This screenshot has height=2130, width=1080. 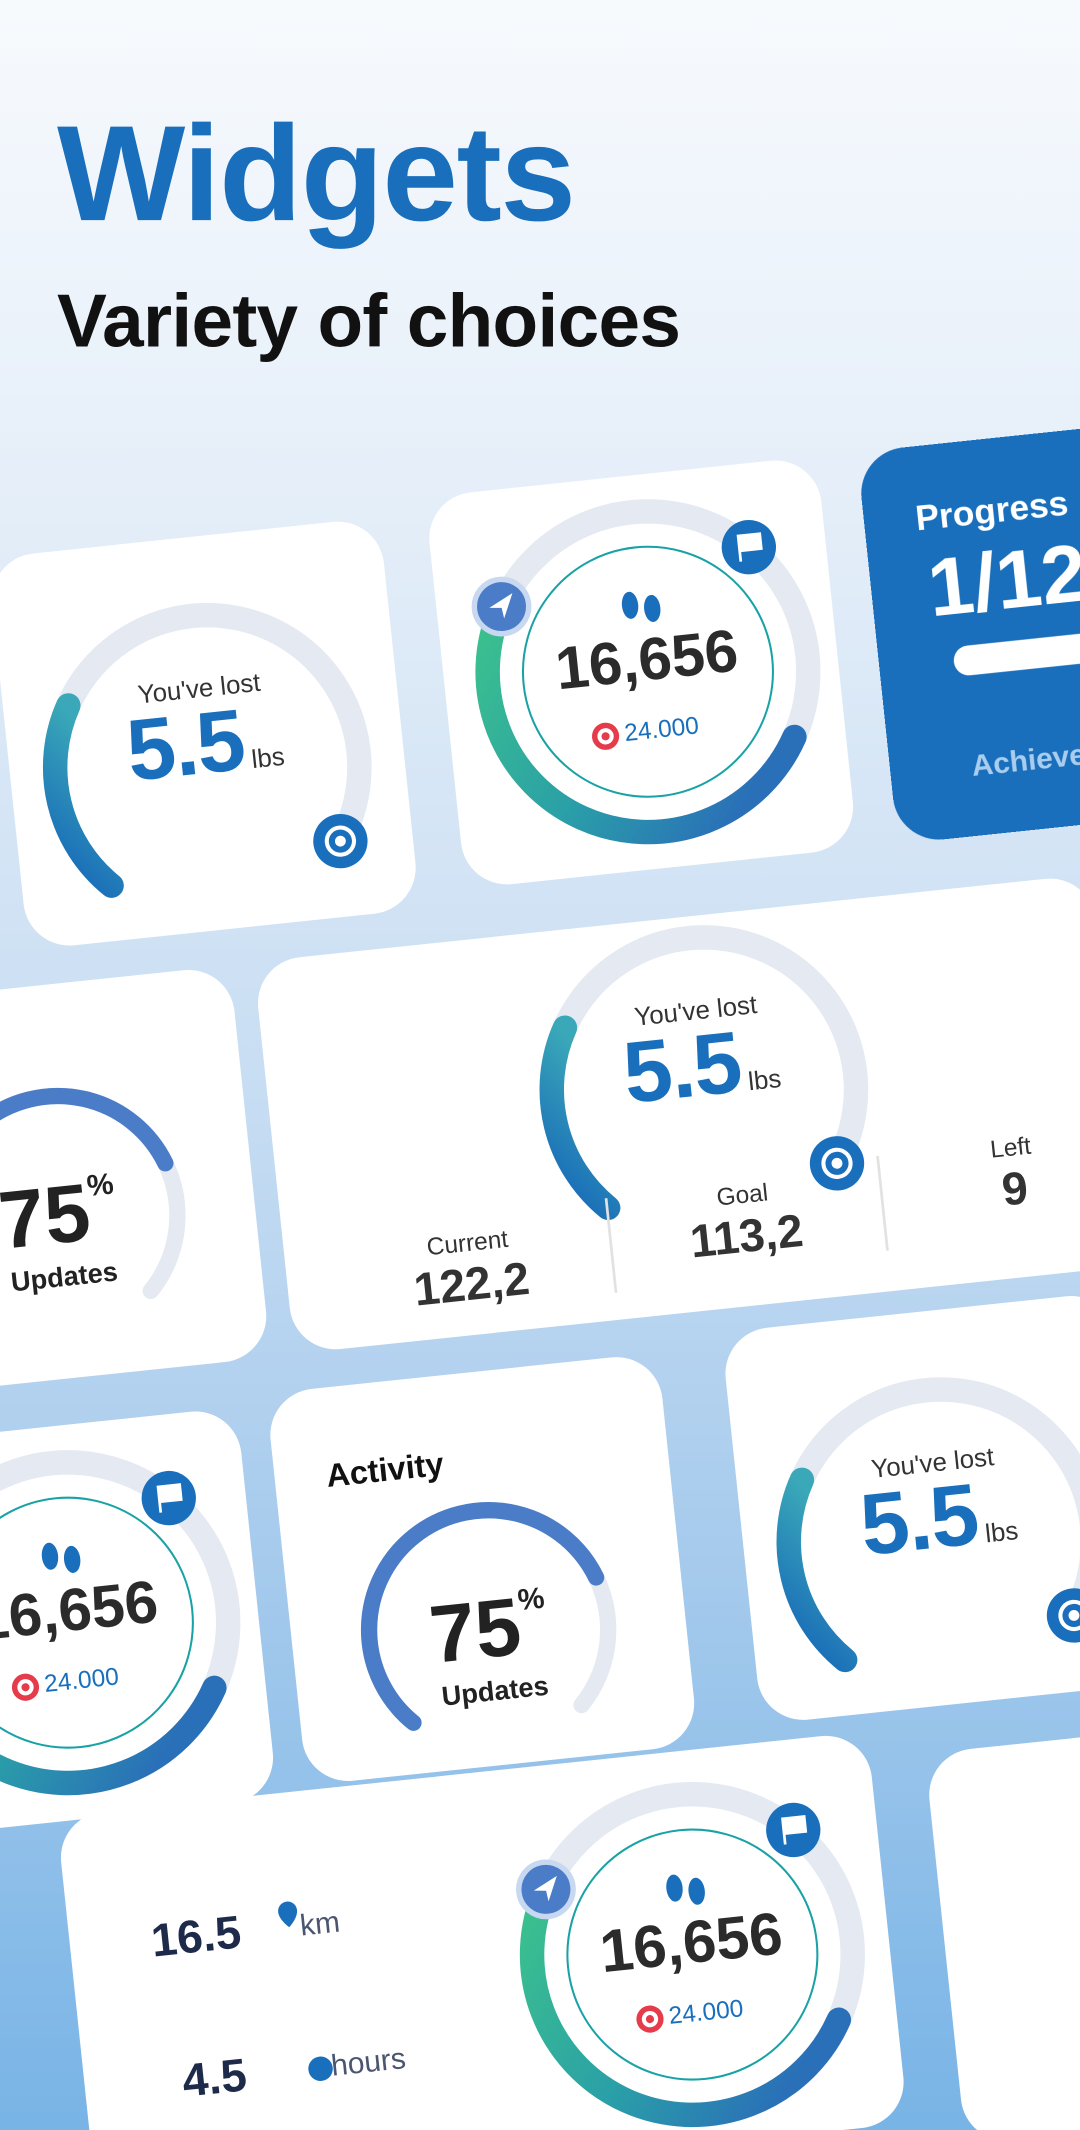 What do you see at coordinates (320, 1923) in the screenshot?
I see `distance-unit: km` at bounding box center [320, 1923].